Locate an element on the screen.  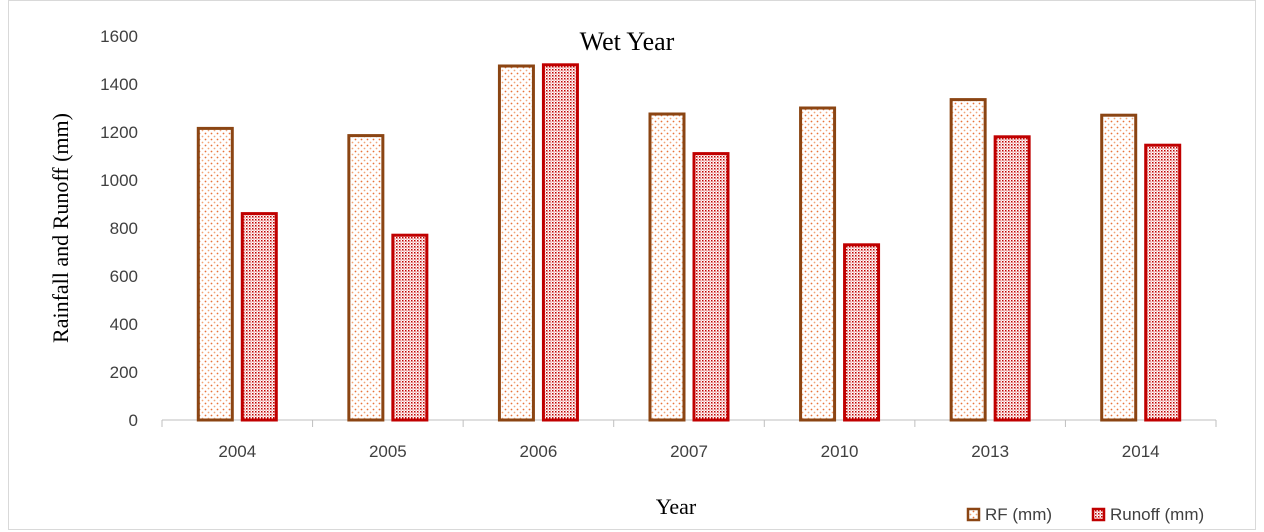
legend-label-rf: RF (mm) is located at coordinates (1018, 514).